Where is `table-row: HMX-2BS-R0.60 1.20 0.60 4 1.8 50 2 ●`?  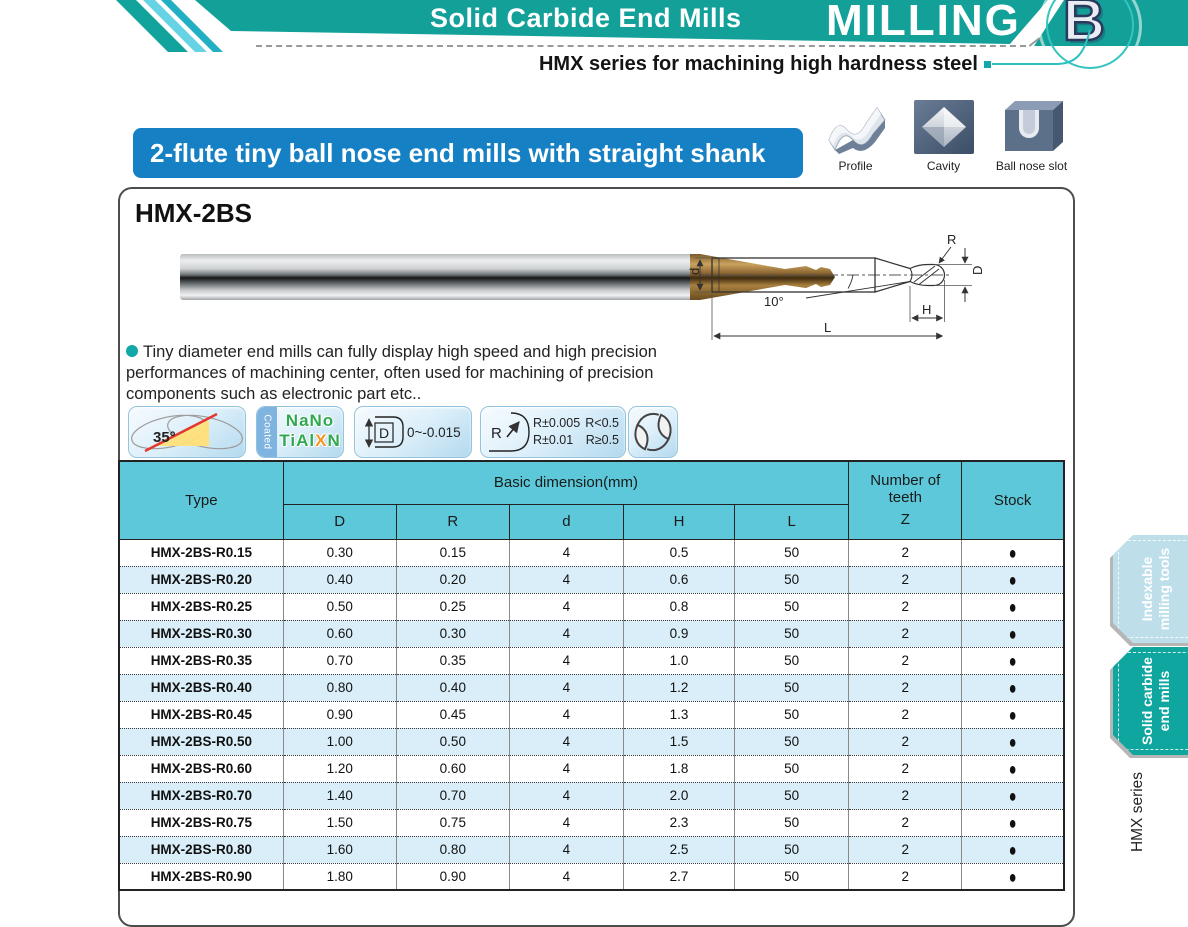
table-row: HMX-2BS-R0.60 1.20 0.60 4 1.8 50 2 ● is located at coordinates (591, 768).